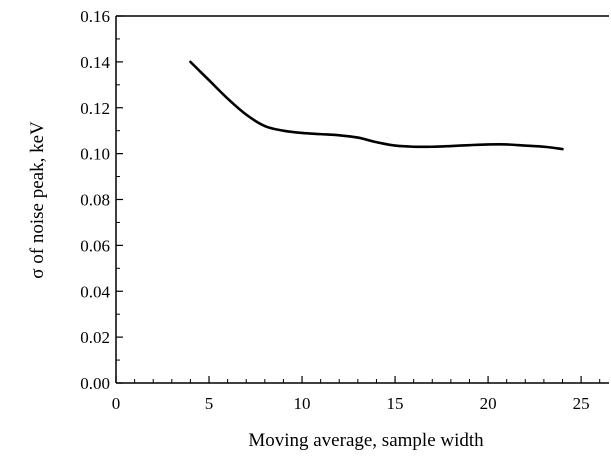 The height and width of the screenshot is (459, 611). What do you see at coordinates (95, 16) in the screenshot?
I see `y-tick-label: 0.16` at bounding box center [95, 16].